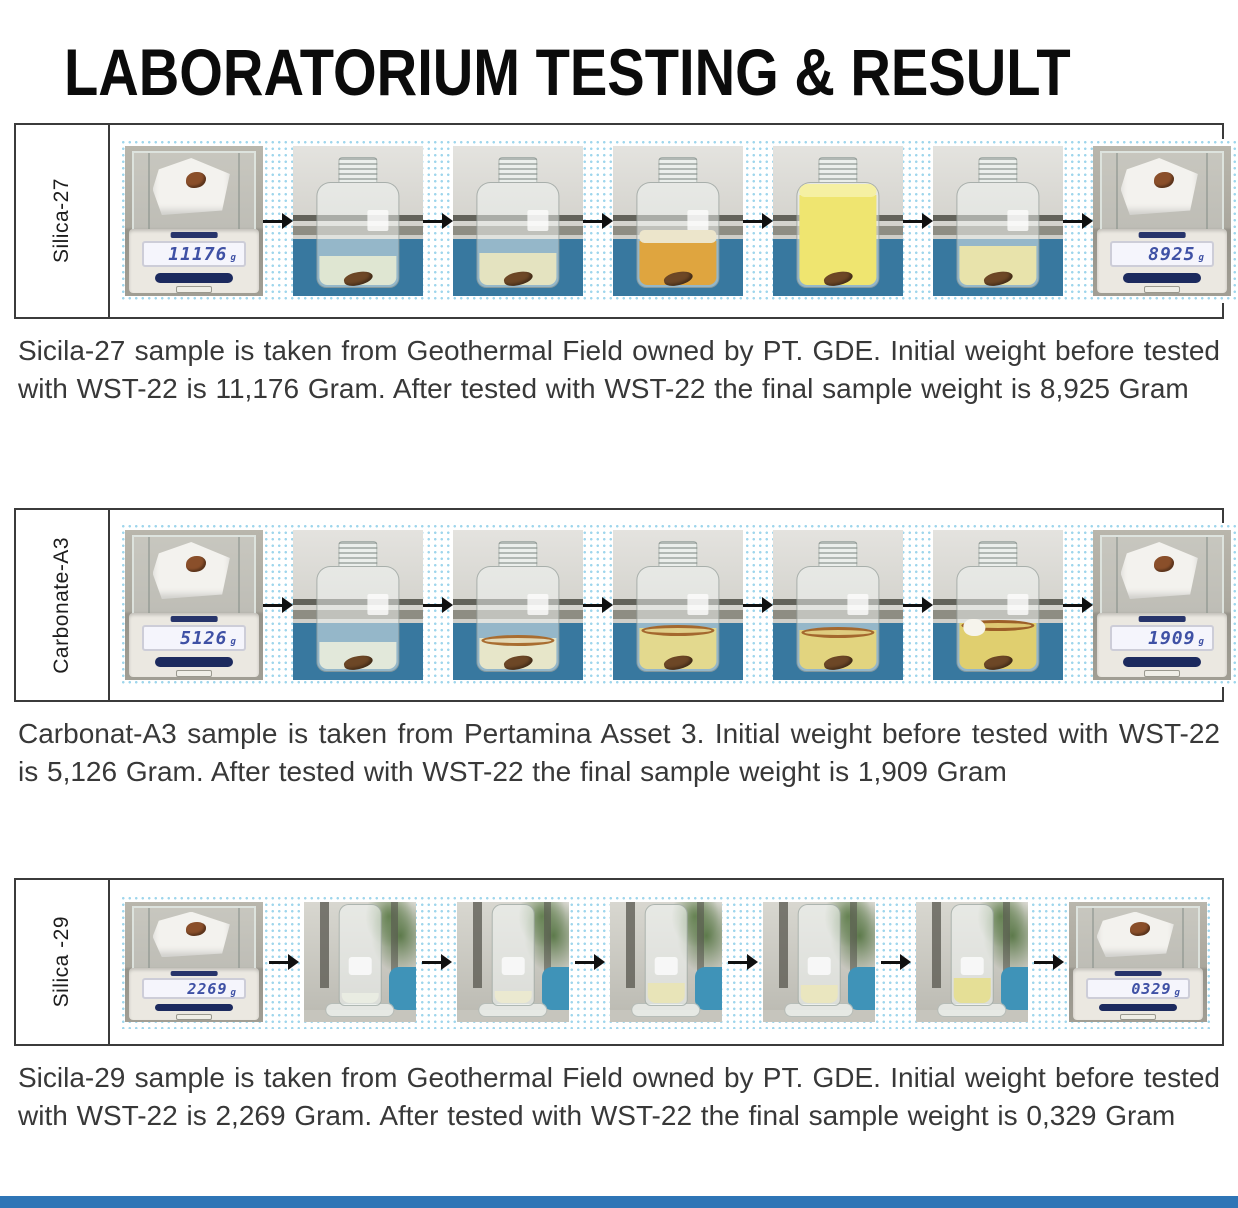 This screenshot has width=1238, height=1208. I want to click on scale-lcd-display: 11176 g, so click(194, 254).